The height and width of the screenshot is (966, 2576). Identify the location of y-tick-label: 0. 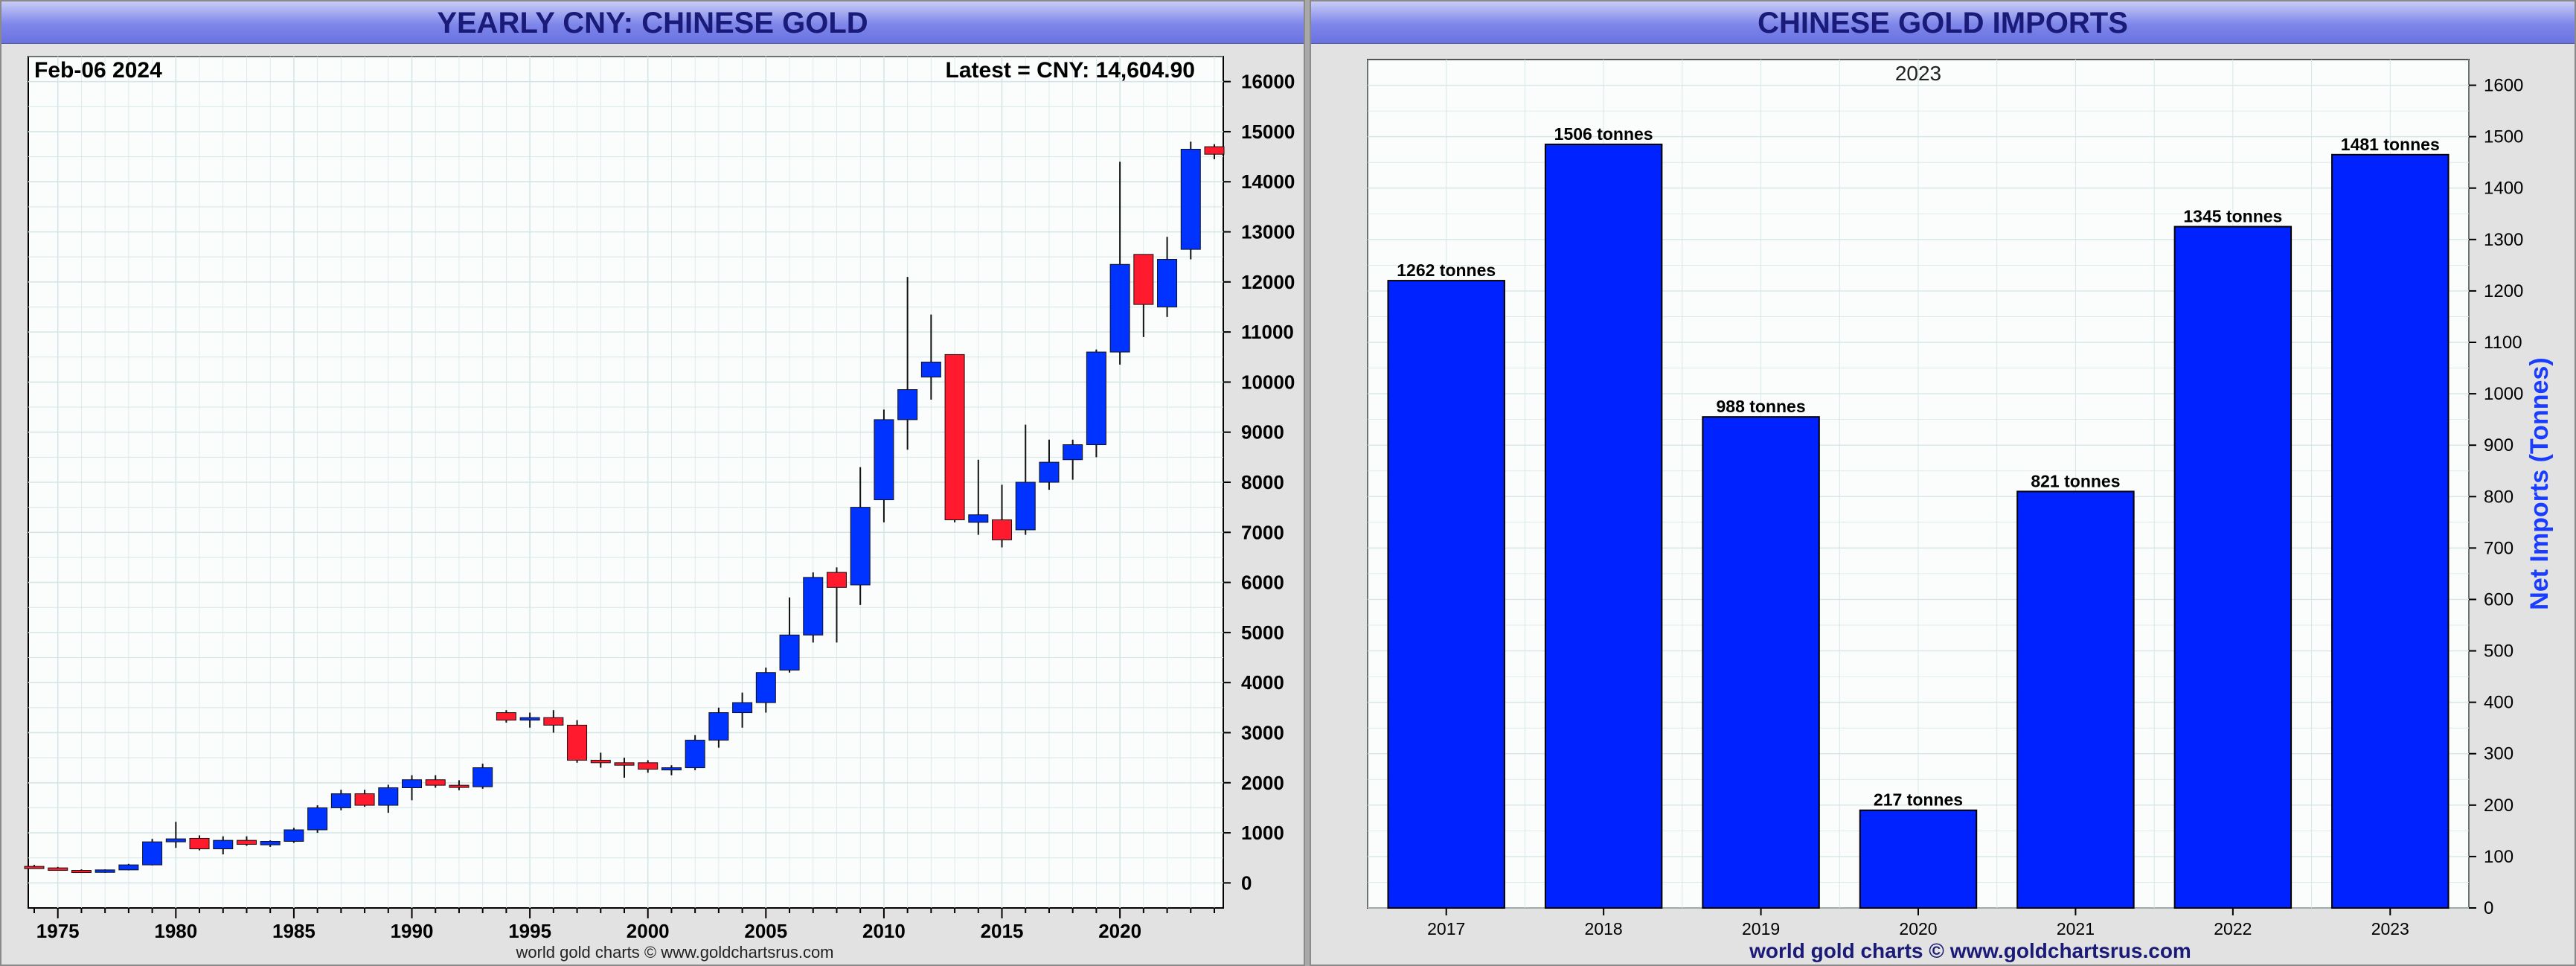
(1246, 882).